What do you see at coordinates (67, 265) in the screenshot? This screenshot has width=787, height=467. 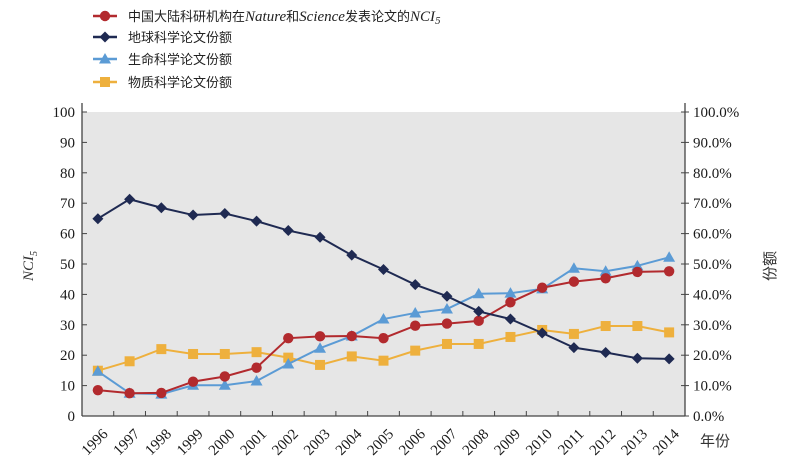 I see `y-left-tick-label: 50` at bounding box center [67, 265].